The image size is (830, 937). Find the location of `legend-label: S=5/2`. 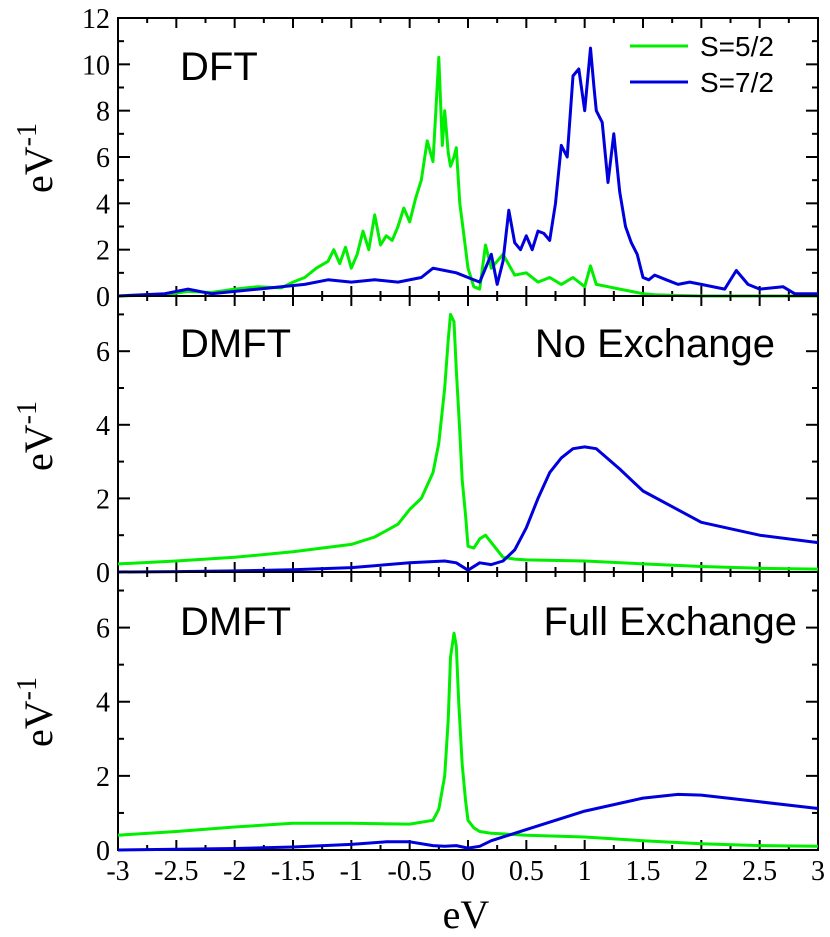

legend-label: S=5/2 is located at coordinates (737, 46).